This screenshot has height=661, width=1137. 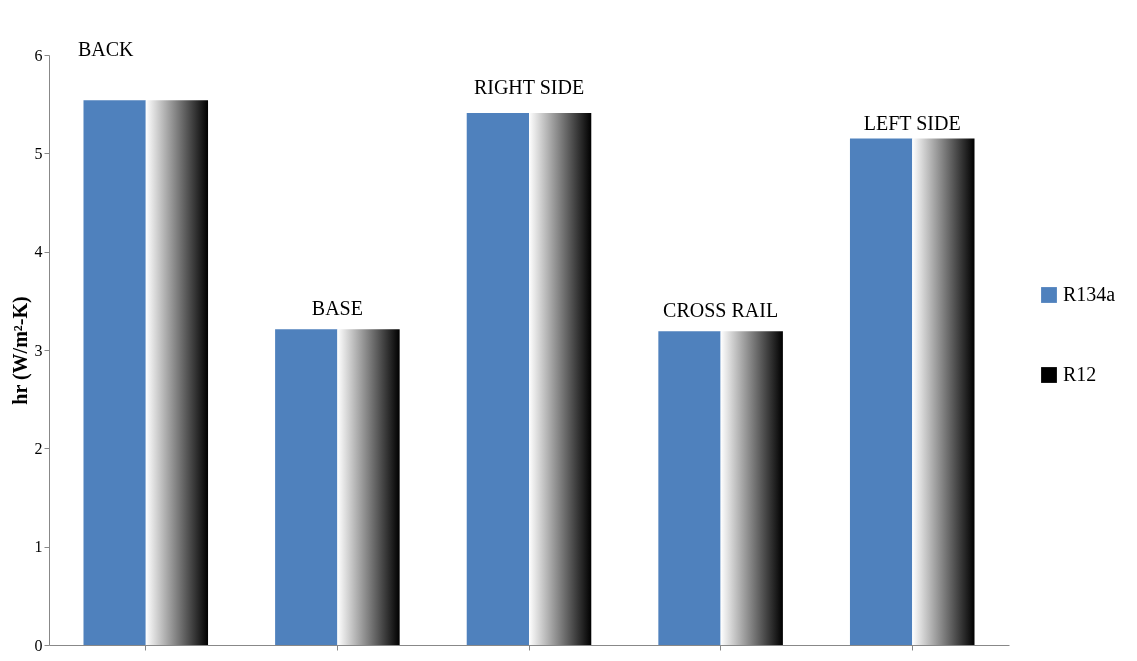 I want to click on y-axis-title: hr (W/m²-K), so click(x=20, y=350).